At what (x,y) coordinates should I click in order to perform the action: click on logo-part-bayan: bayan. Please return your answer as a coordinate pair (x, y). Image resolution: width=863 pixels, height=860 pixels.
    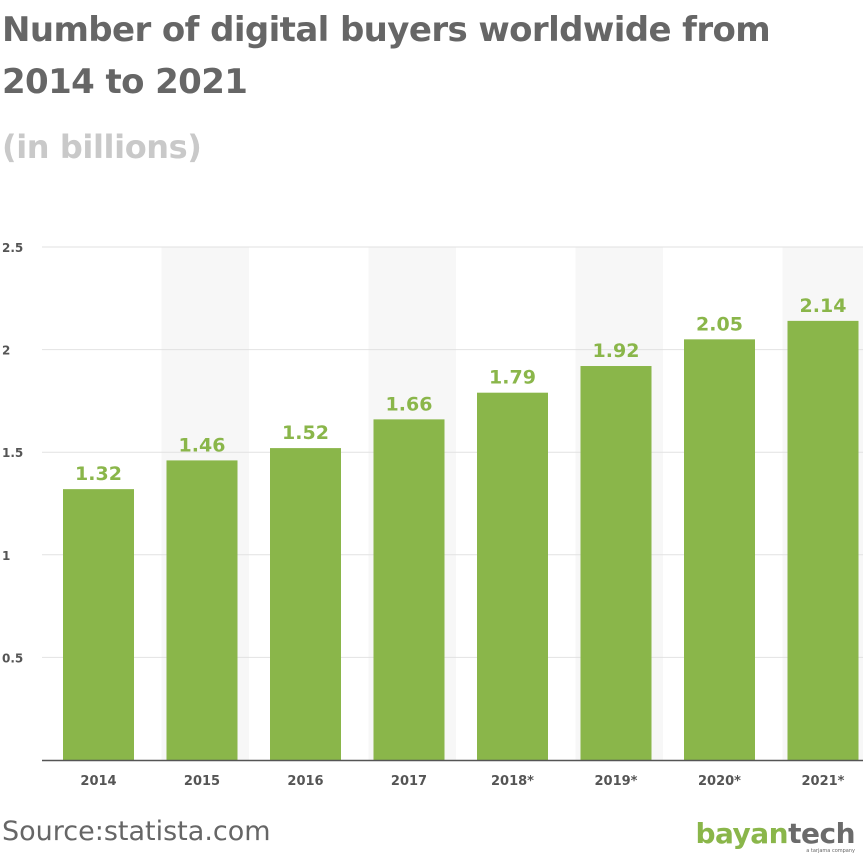
    Looking at the image, I should click on (742, 833).